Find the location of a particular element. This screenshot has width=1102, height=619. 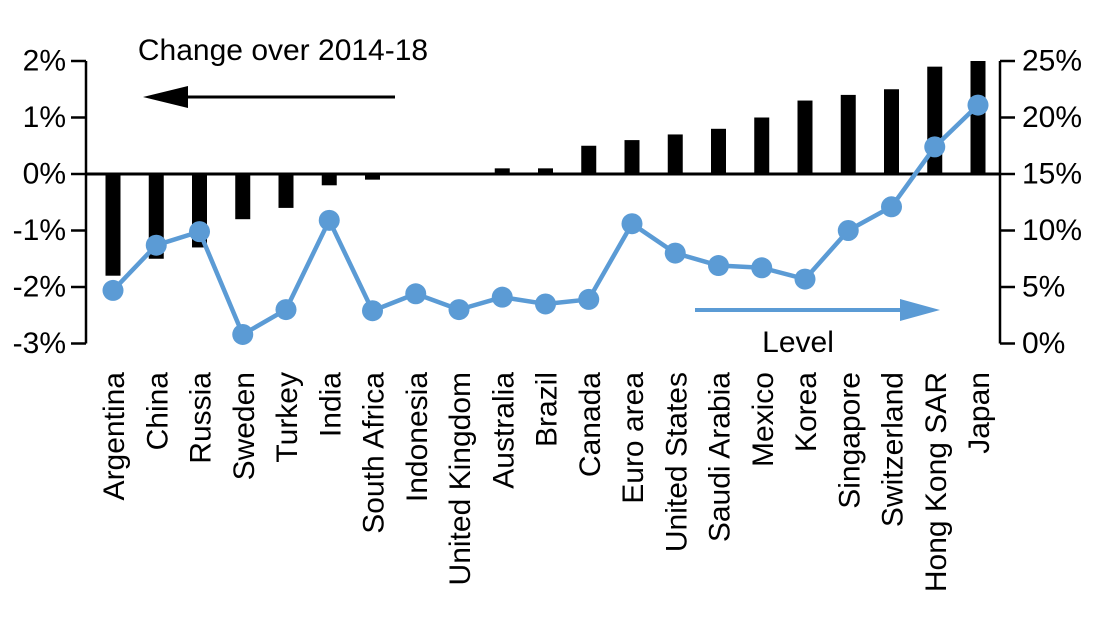

bar-argentina is located at coordinates (113, 225).